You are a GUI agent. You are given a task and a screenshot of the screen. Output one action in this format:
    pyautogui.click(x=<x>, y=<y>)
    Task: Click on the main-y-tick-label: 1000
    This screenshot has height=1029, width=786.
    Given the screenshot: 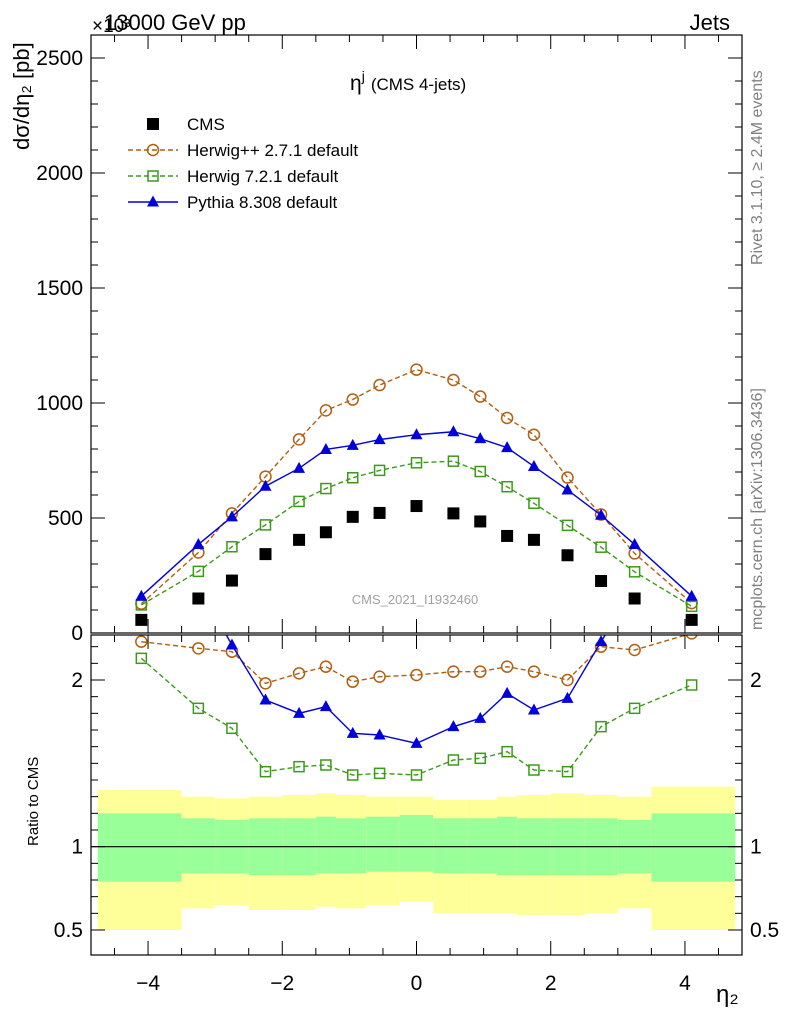 What is the action you would take?
    pyautogui.click(x=59, y=403)
    